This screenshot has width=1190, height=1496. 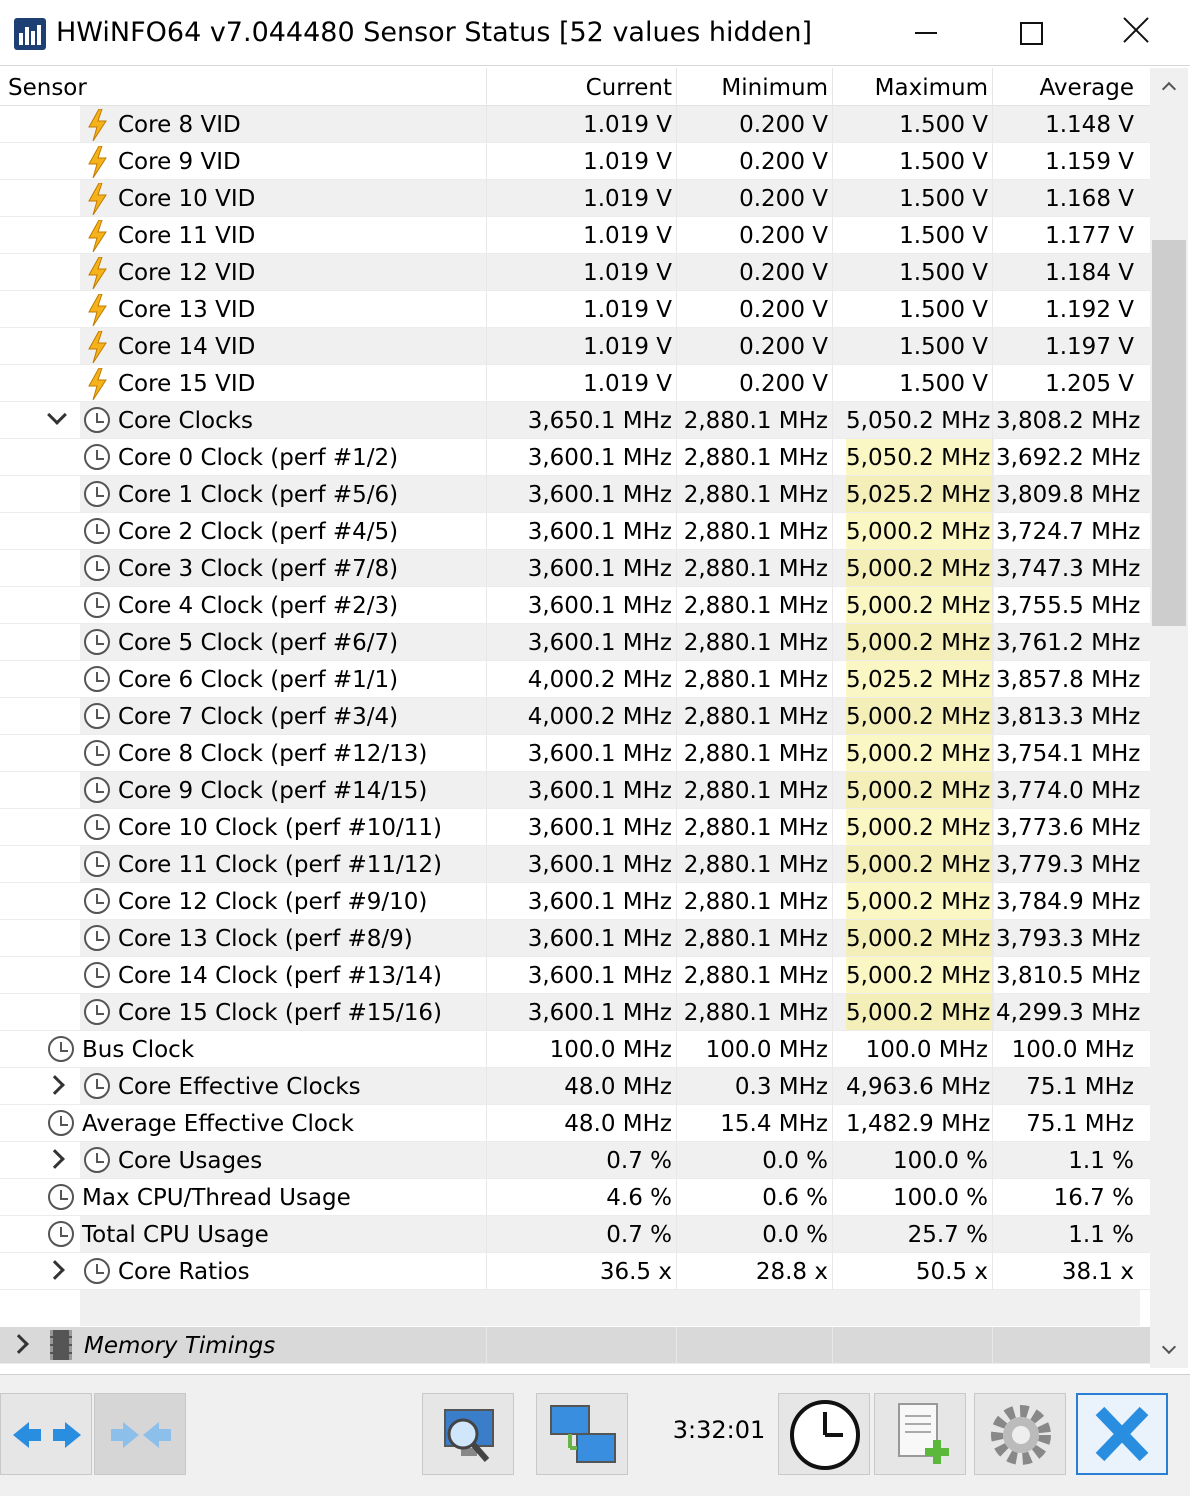 I want to click on average-value: 1.168 V, so click(x=1089, y=199).